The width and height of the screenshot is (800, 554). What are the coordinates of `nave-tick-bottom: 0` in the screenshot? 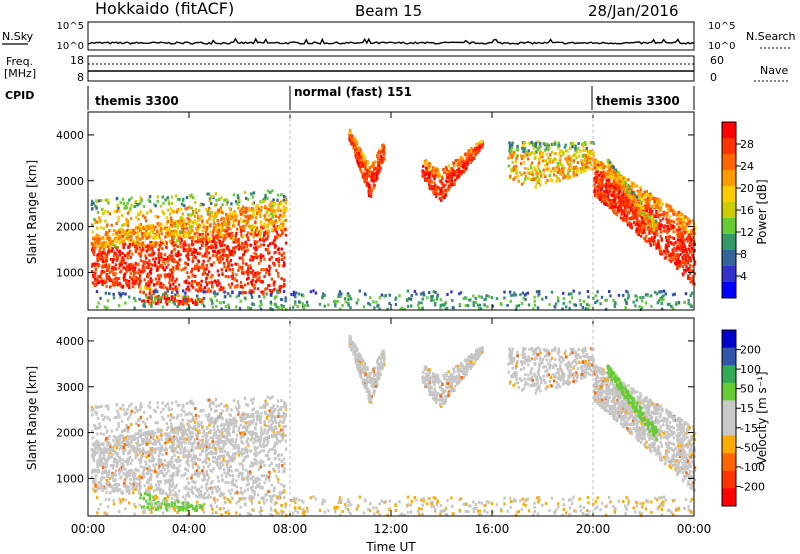 It's located at (713, 77).